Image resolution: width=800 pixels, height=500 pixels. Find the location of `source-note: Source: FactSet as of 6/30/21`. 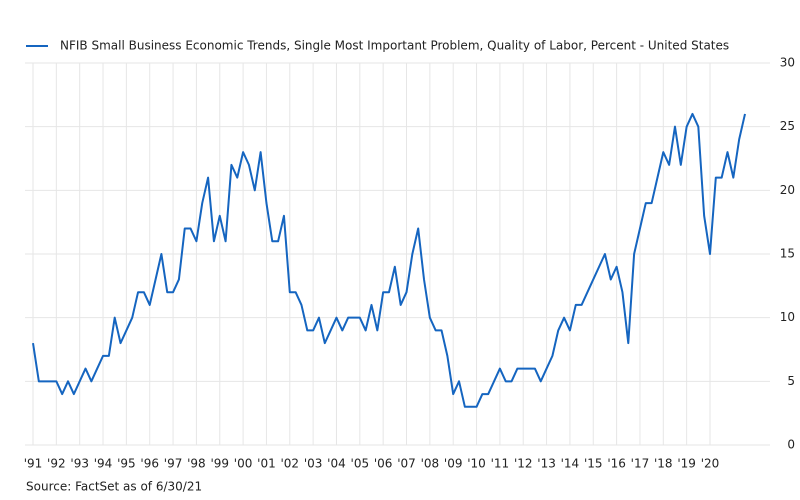

source-note: Source: FactSet as of 6/30/21 is located at coordinates (114, 487).